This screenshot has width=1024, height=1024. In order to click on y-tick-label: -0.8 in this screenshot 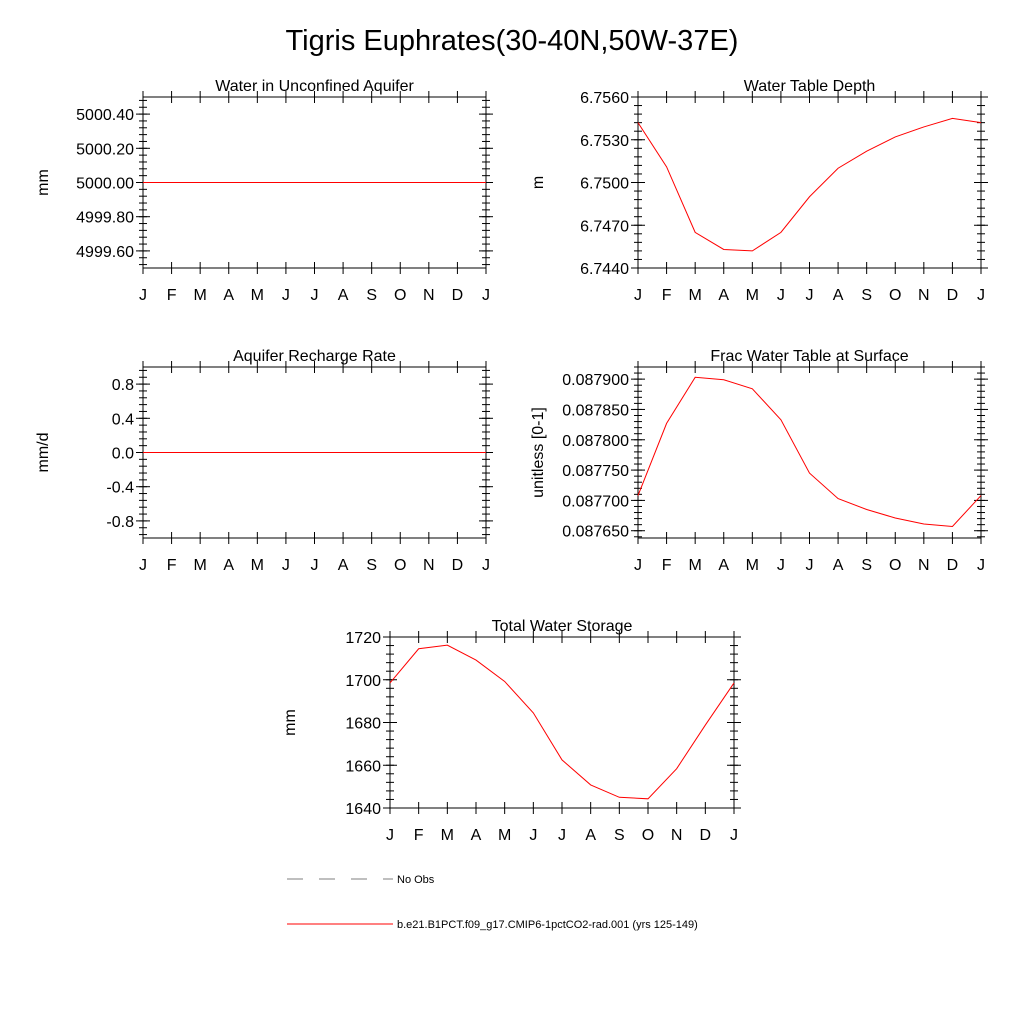, I will do `click(120, 522)`.